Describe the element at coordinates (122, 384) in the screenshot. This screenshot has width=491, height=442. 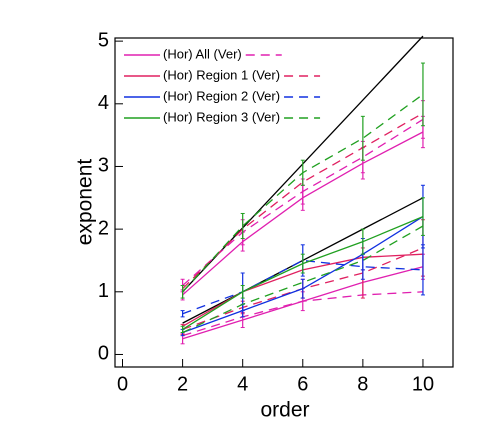
I see `x-tick-label: 0` at that location.